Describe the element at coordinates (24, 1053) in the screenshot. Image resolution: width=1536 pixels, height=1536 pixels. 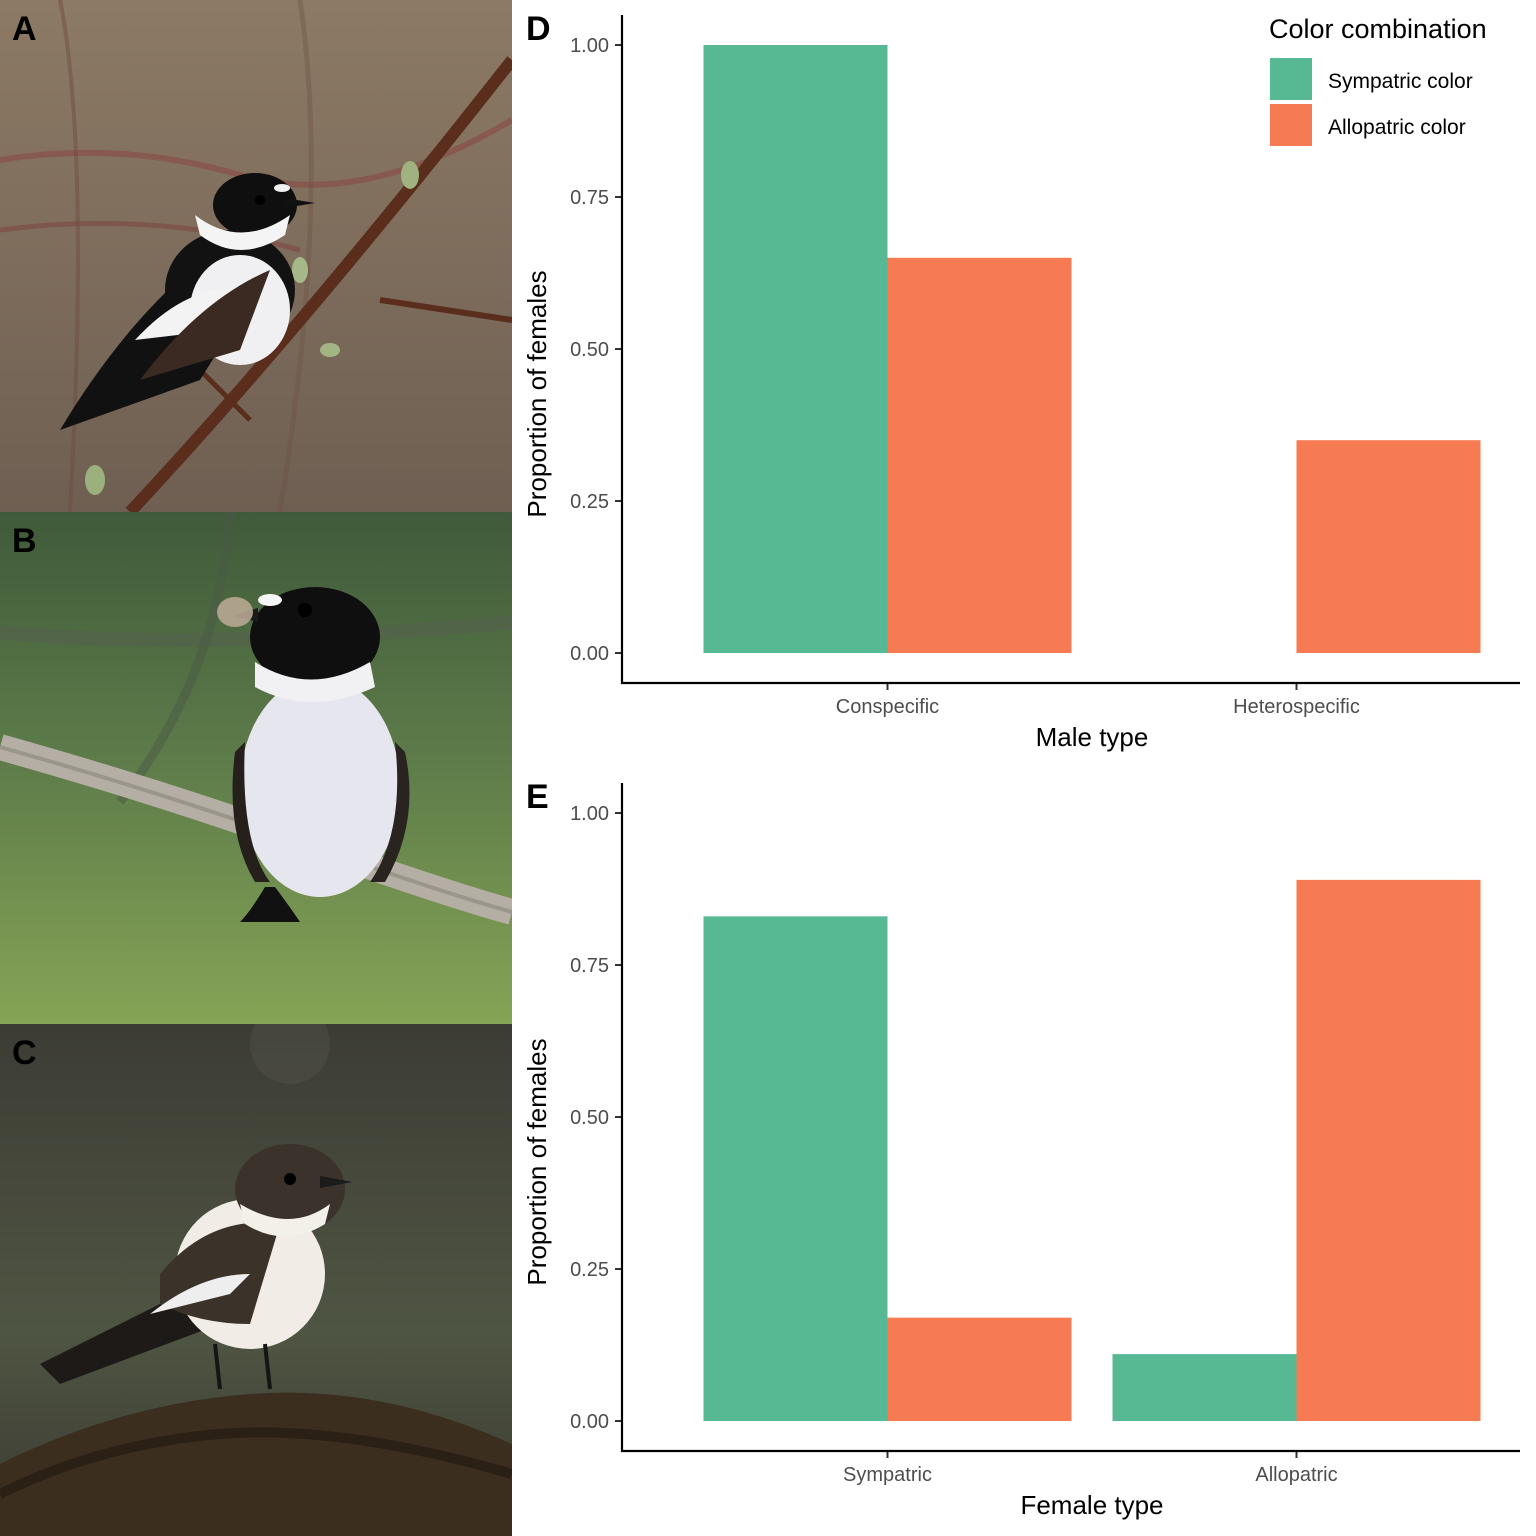
I see `panel-label-c: C` at that location.